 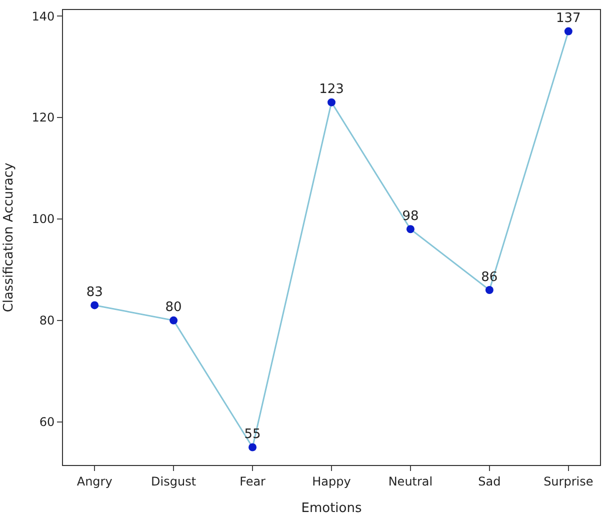 What do you see at coordinates (489, 481) in the screenshot?
I see `x-tick-label: Sad` at bounding box center [489, 481].